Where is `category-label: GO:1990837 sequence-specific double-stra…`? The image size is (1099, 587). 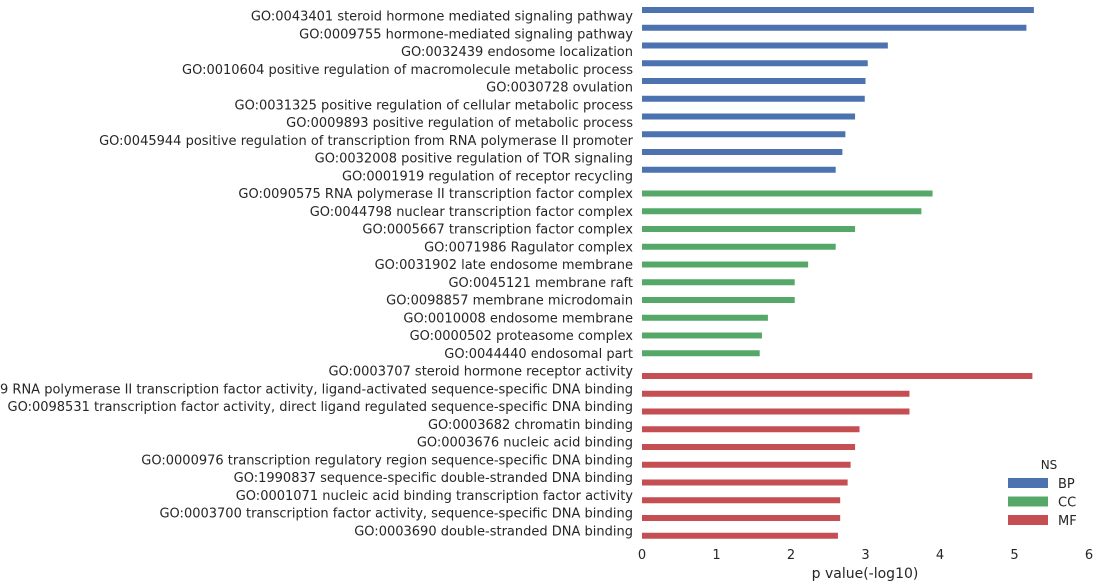 category-label: GO:1990837 sequence-specific double-stra… is located at coordinates (433, 478).